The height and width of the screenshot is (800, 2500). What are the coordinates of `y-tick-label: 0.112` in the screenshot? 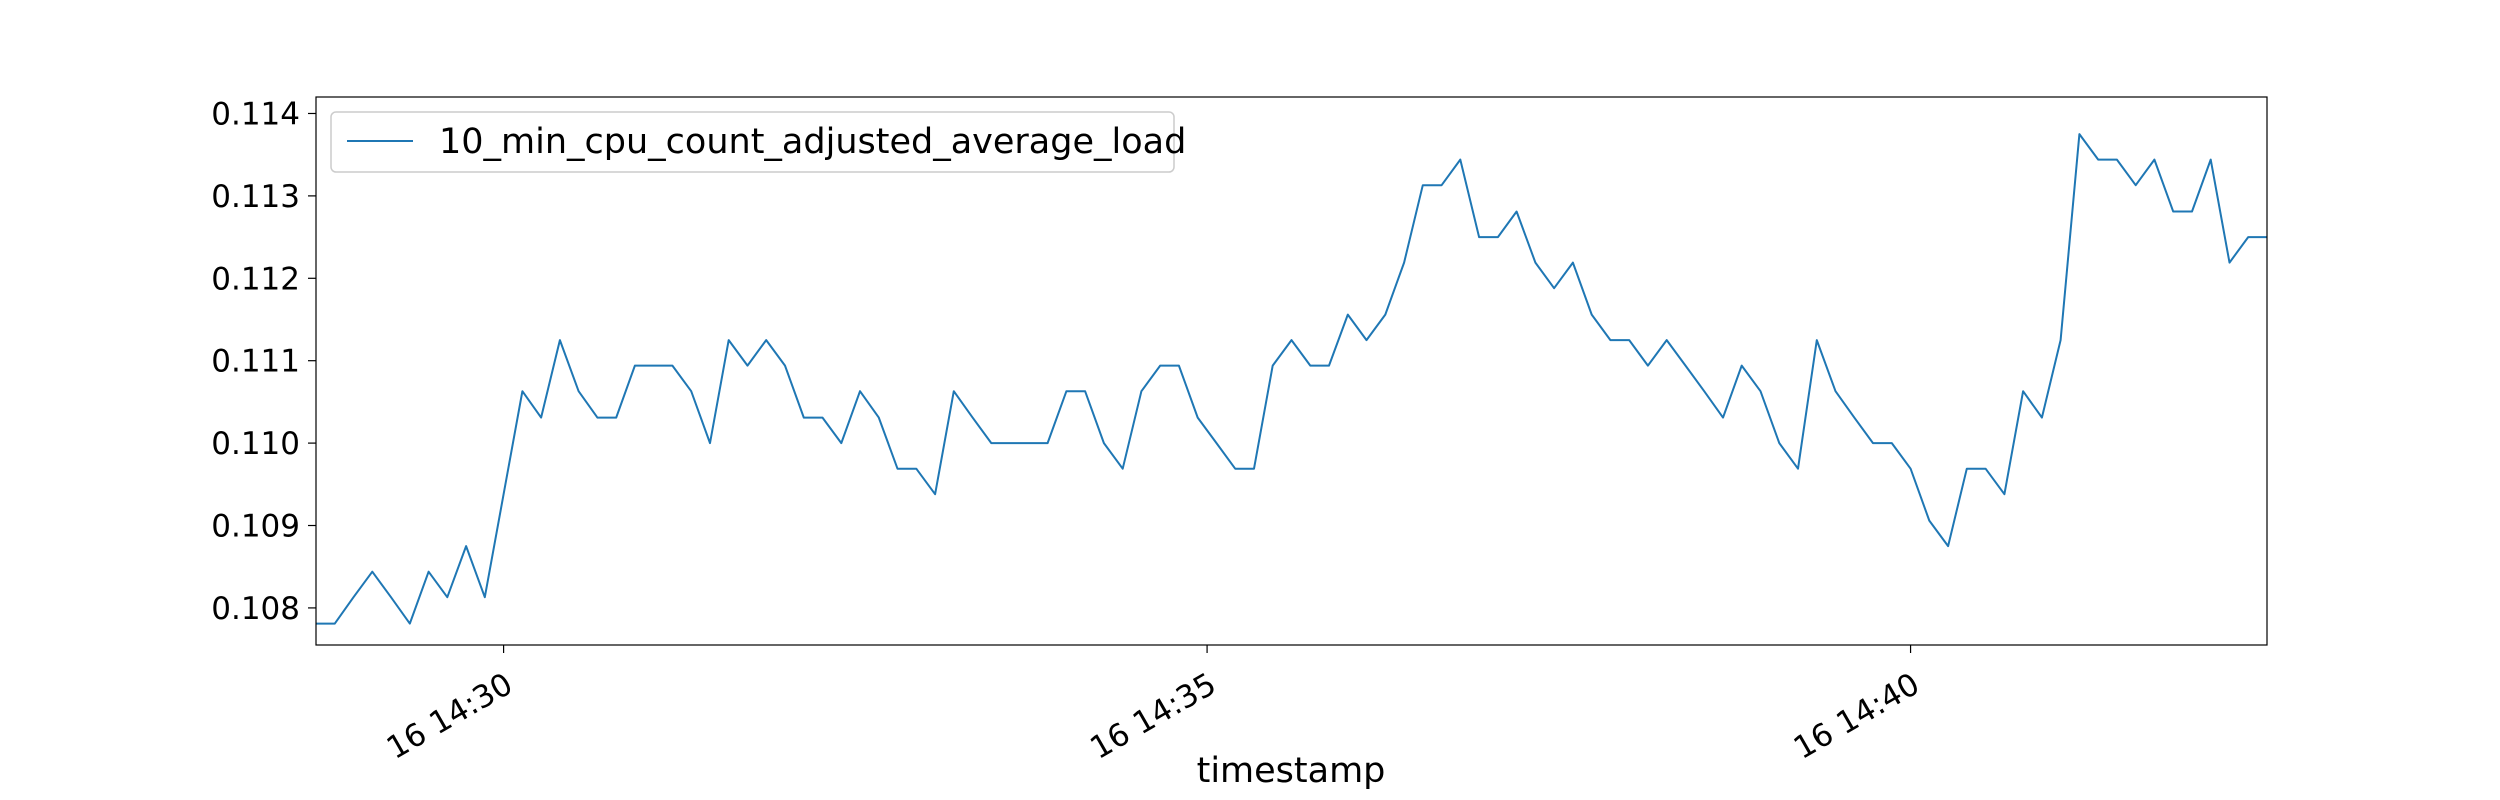 It's located at (255, 279).